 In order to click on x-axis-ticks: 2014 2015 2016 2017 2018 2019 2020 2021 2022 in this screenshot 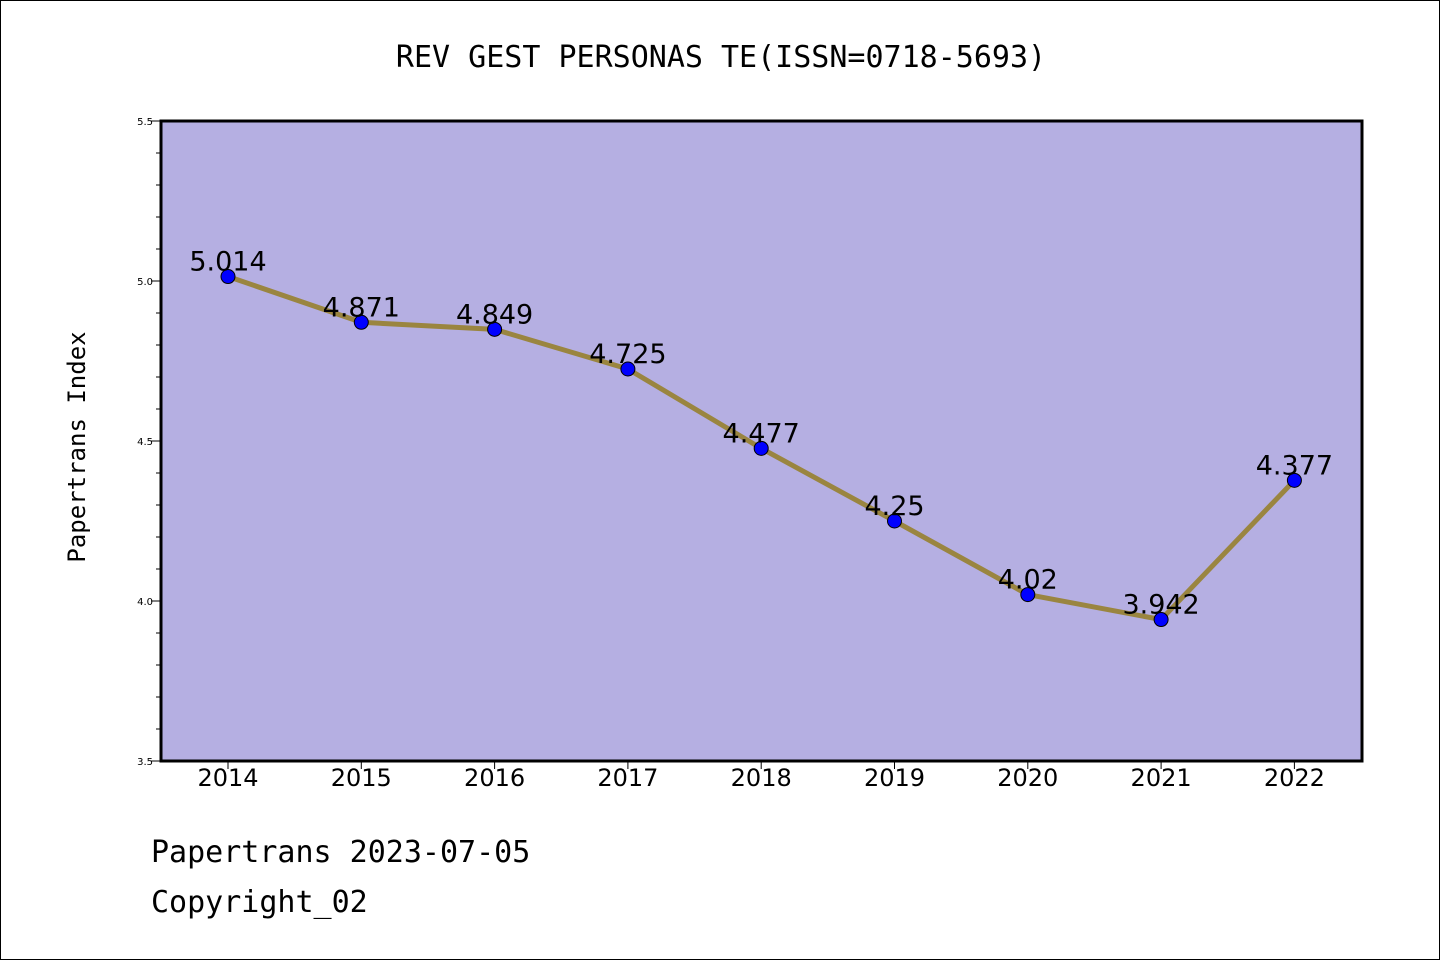, I will do `click(761, 776)`.